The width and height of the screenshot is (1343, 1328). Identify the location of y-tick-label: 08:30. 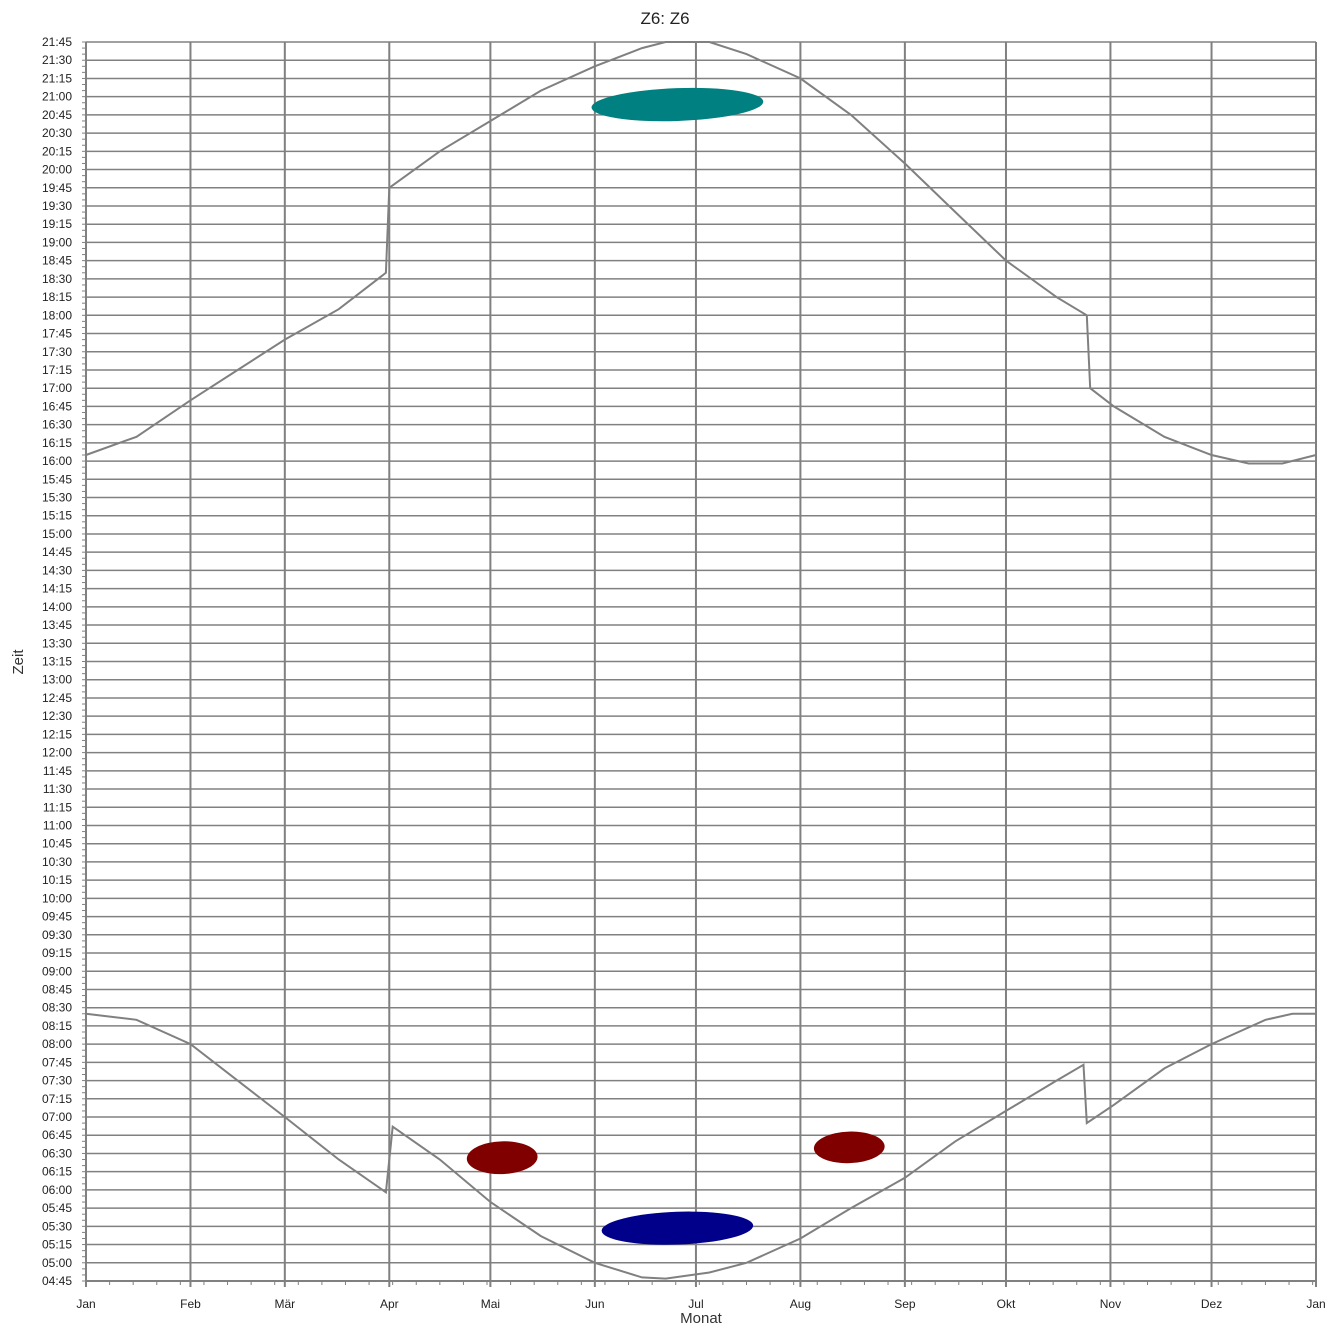
(57, 1008).